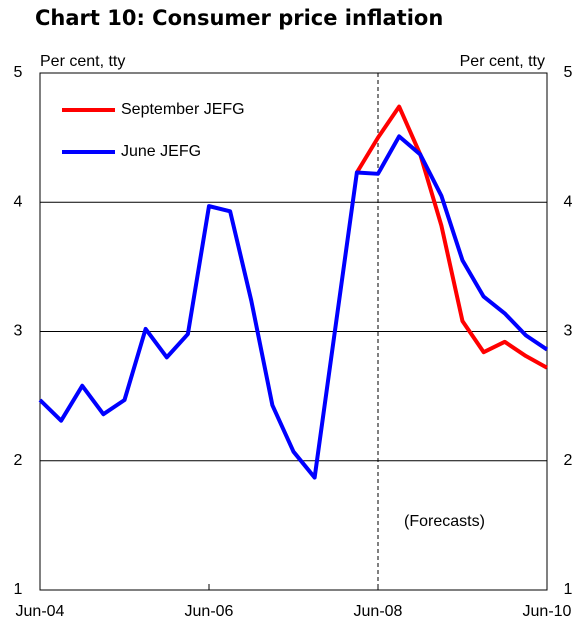 The image size is (582, 630). Describe the element at coordinates (547, 611) in the screenshot. I see `x-tick-label: Jun-10` at that location.